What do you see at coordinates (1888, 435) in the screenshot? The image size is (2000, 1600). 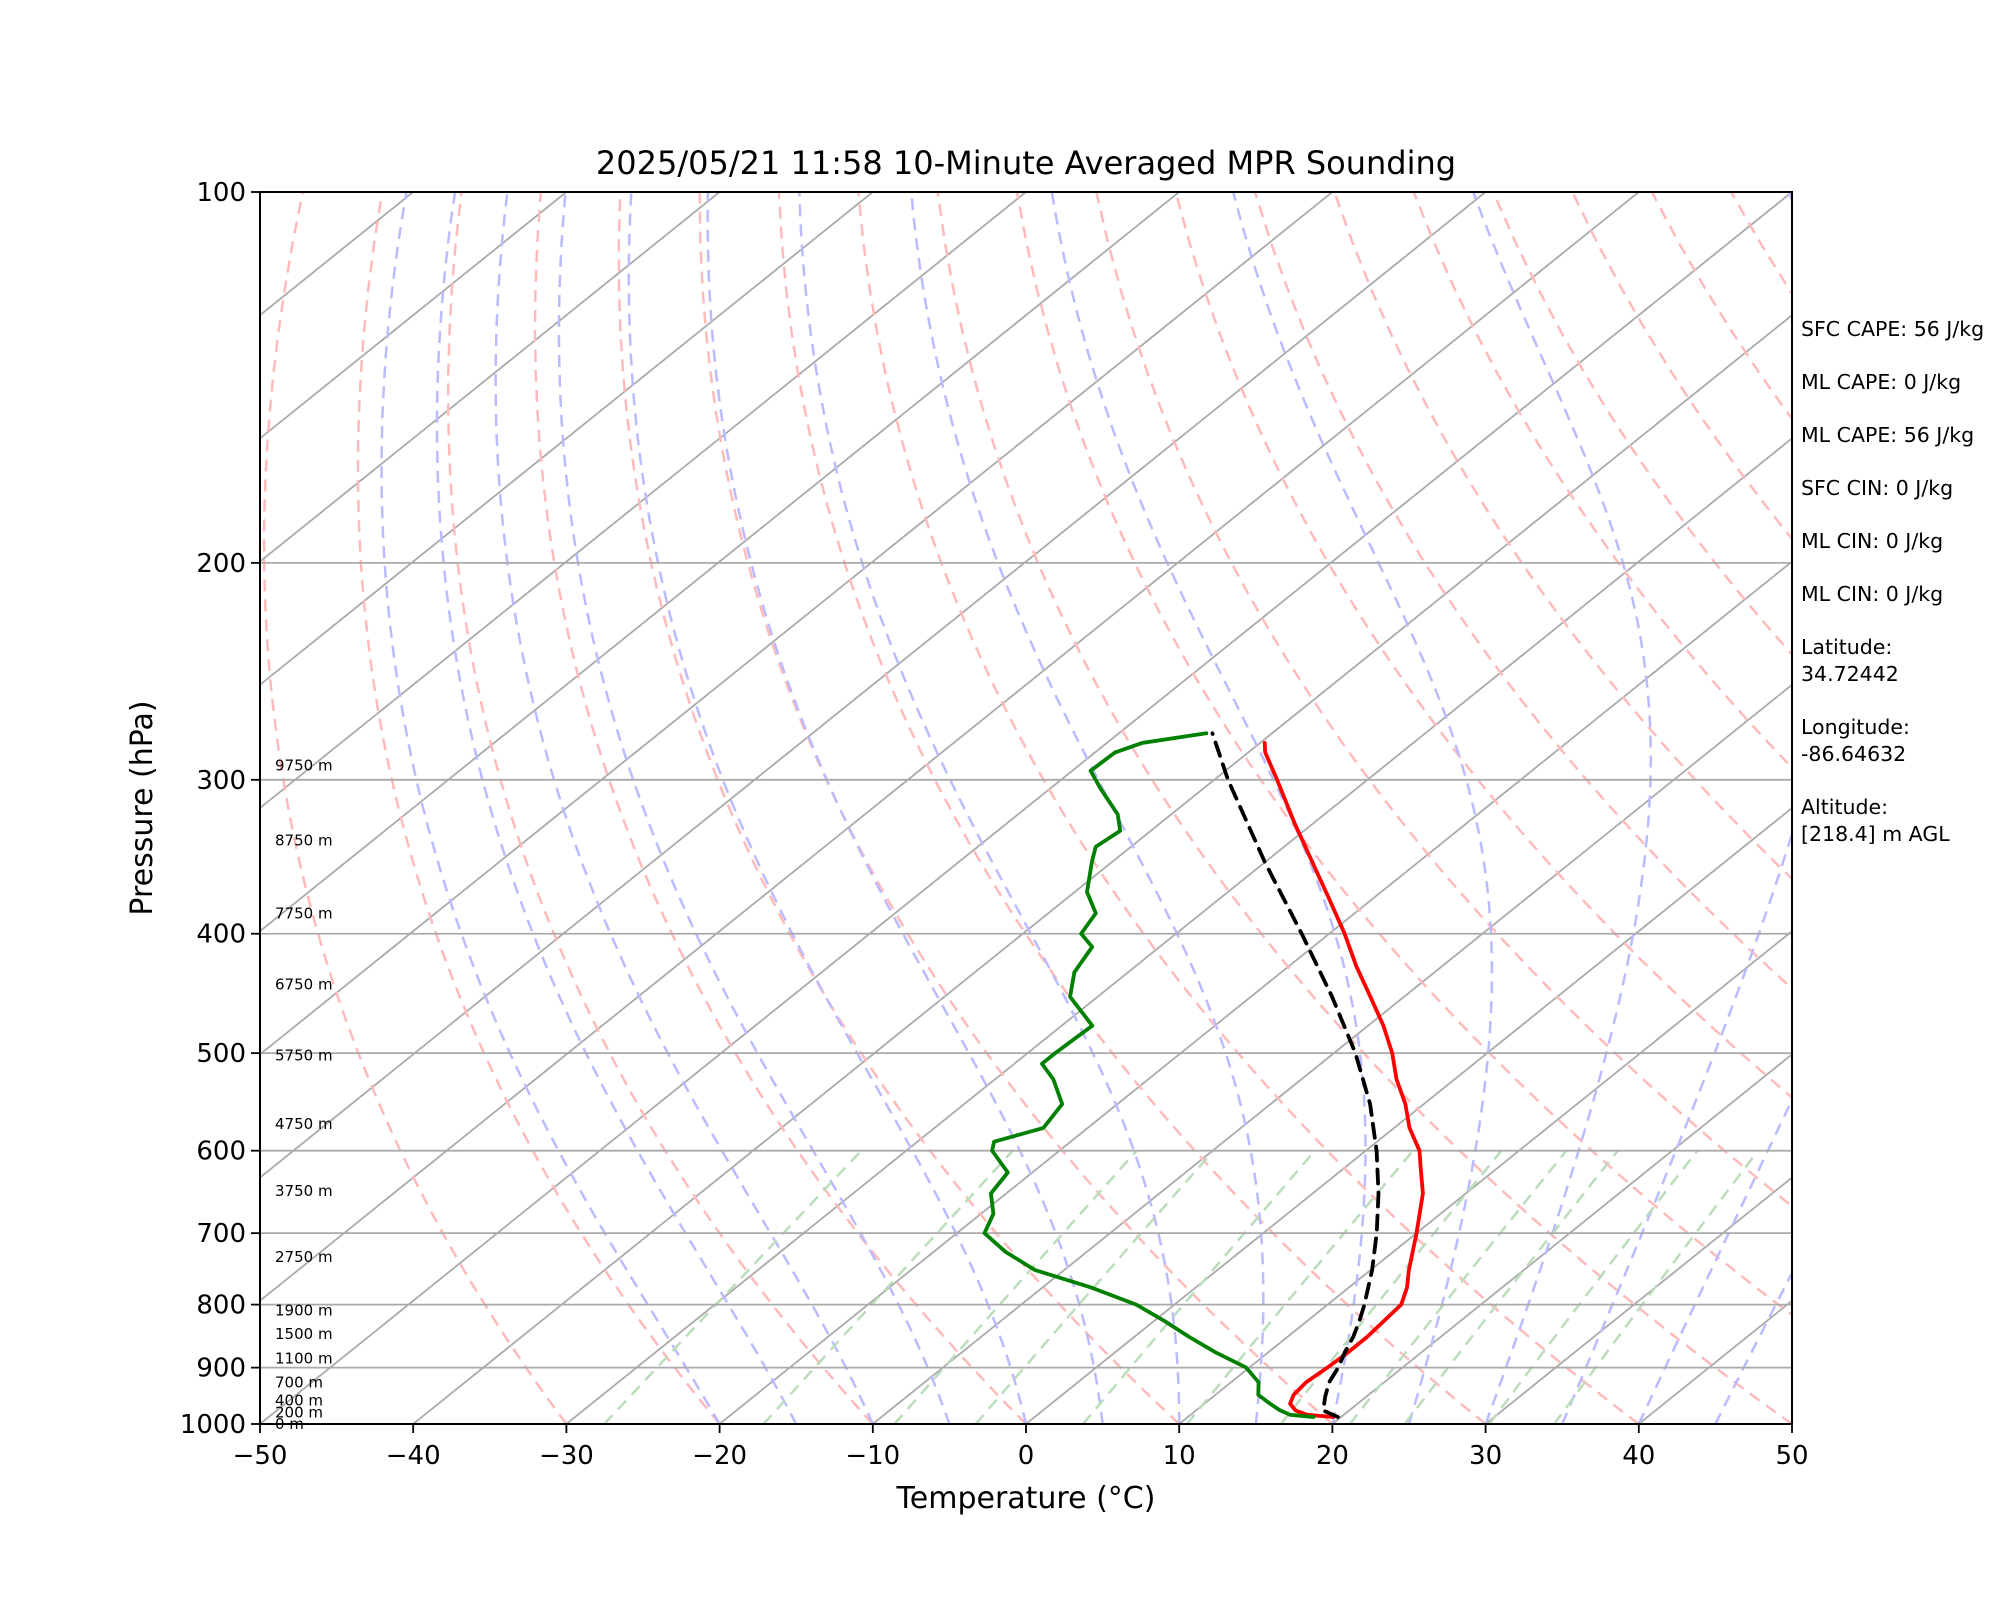 I see `stat-ml-cape-2: ML CAPE: 56 J/kg` at bounding box center [1888, 435].